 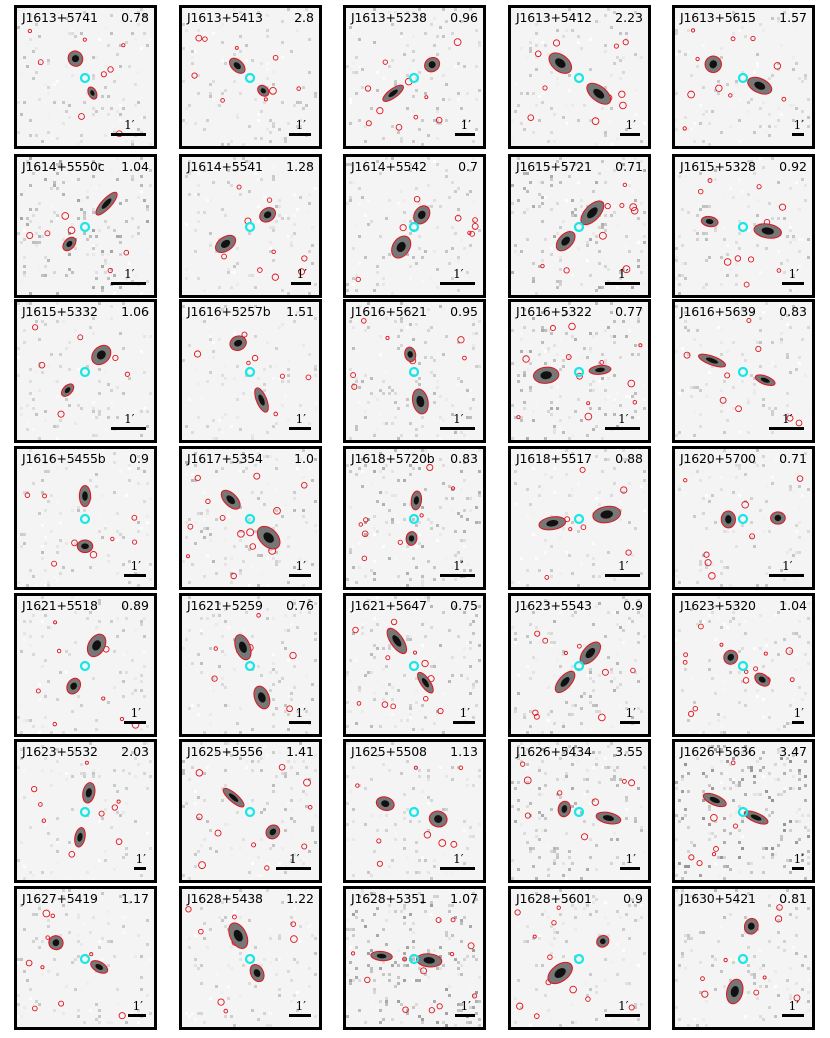 What do you see at coordinates (743, 518) in the screenshot?
I see `source-panel: J1620+5700 0.71 1′` at bounding box center [743, 518].